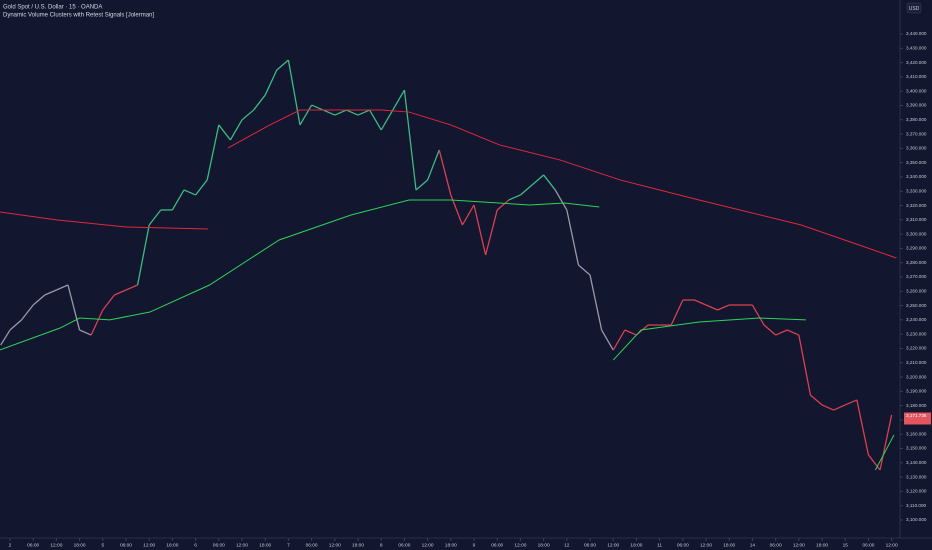  What do you see at coordinates (916, 333) in the screenshot?
I see `y-tick-label: 3,230.000` at bounding box center [916, 333].